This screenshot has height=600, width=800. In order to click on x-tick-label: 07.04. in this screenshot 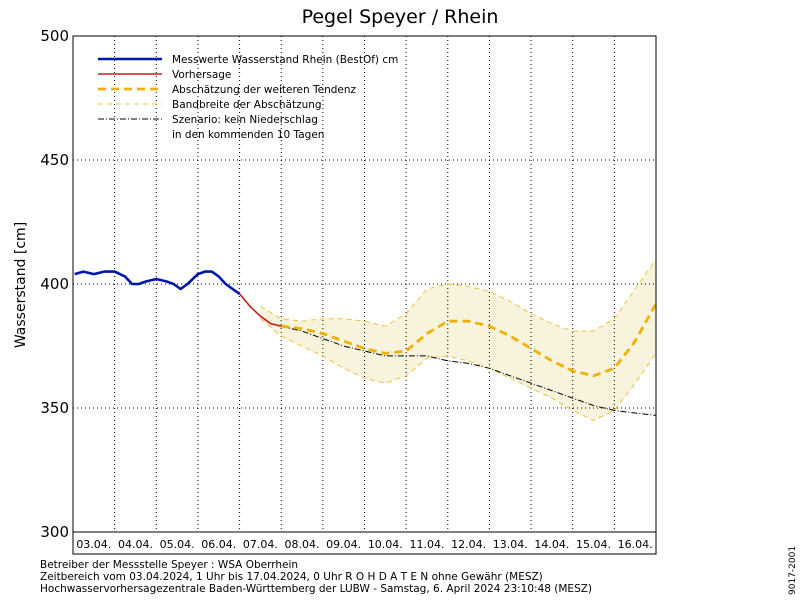, I will do `click(260, 544)`.